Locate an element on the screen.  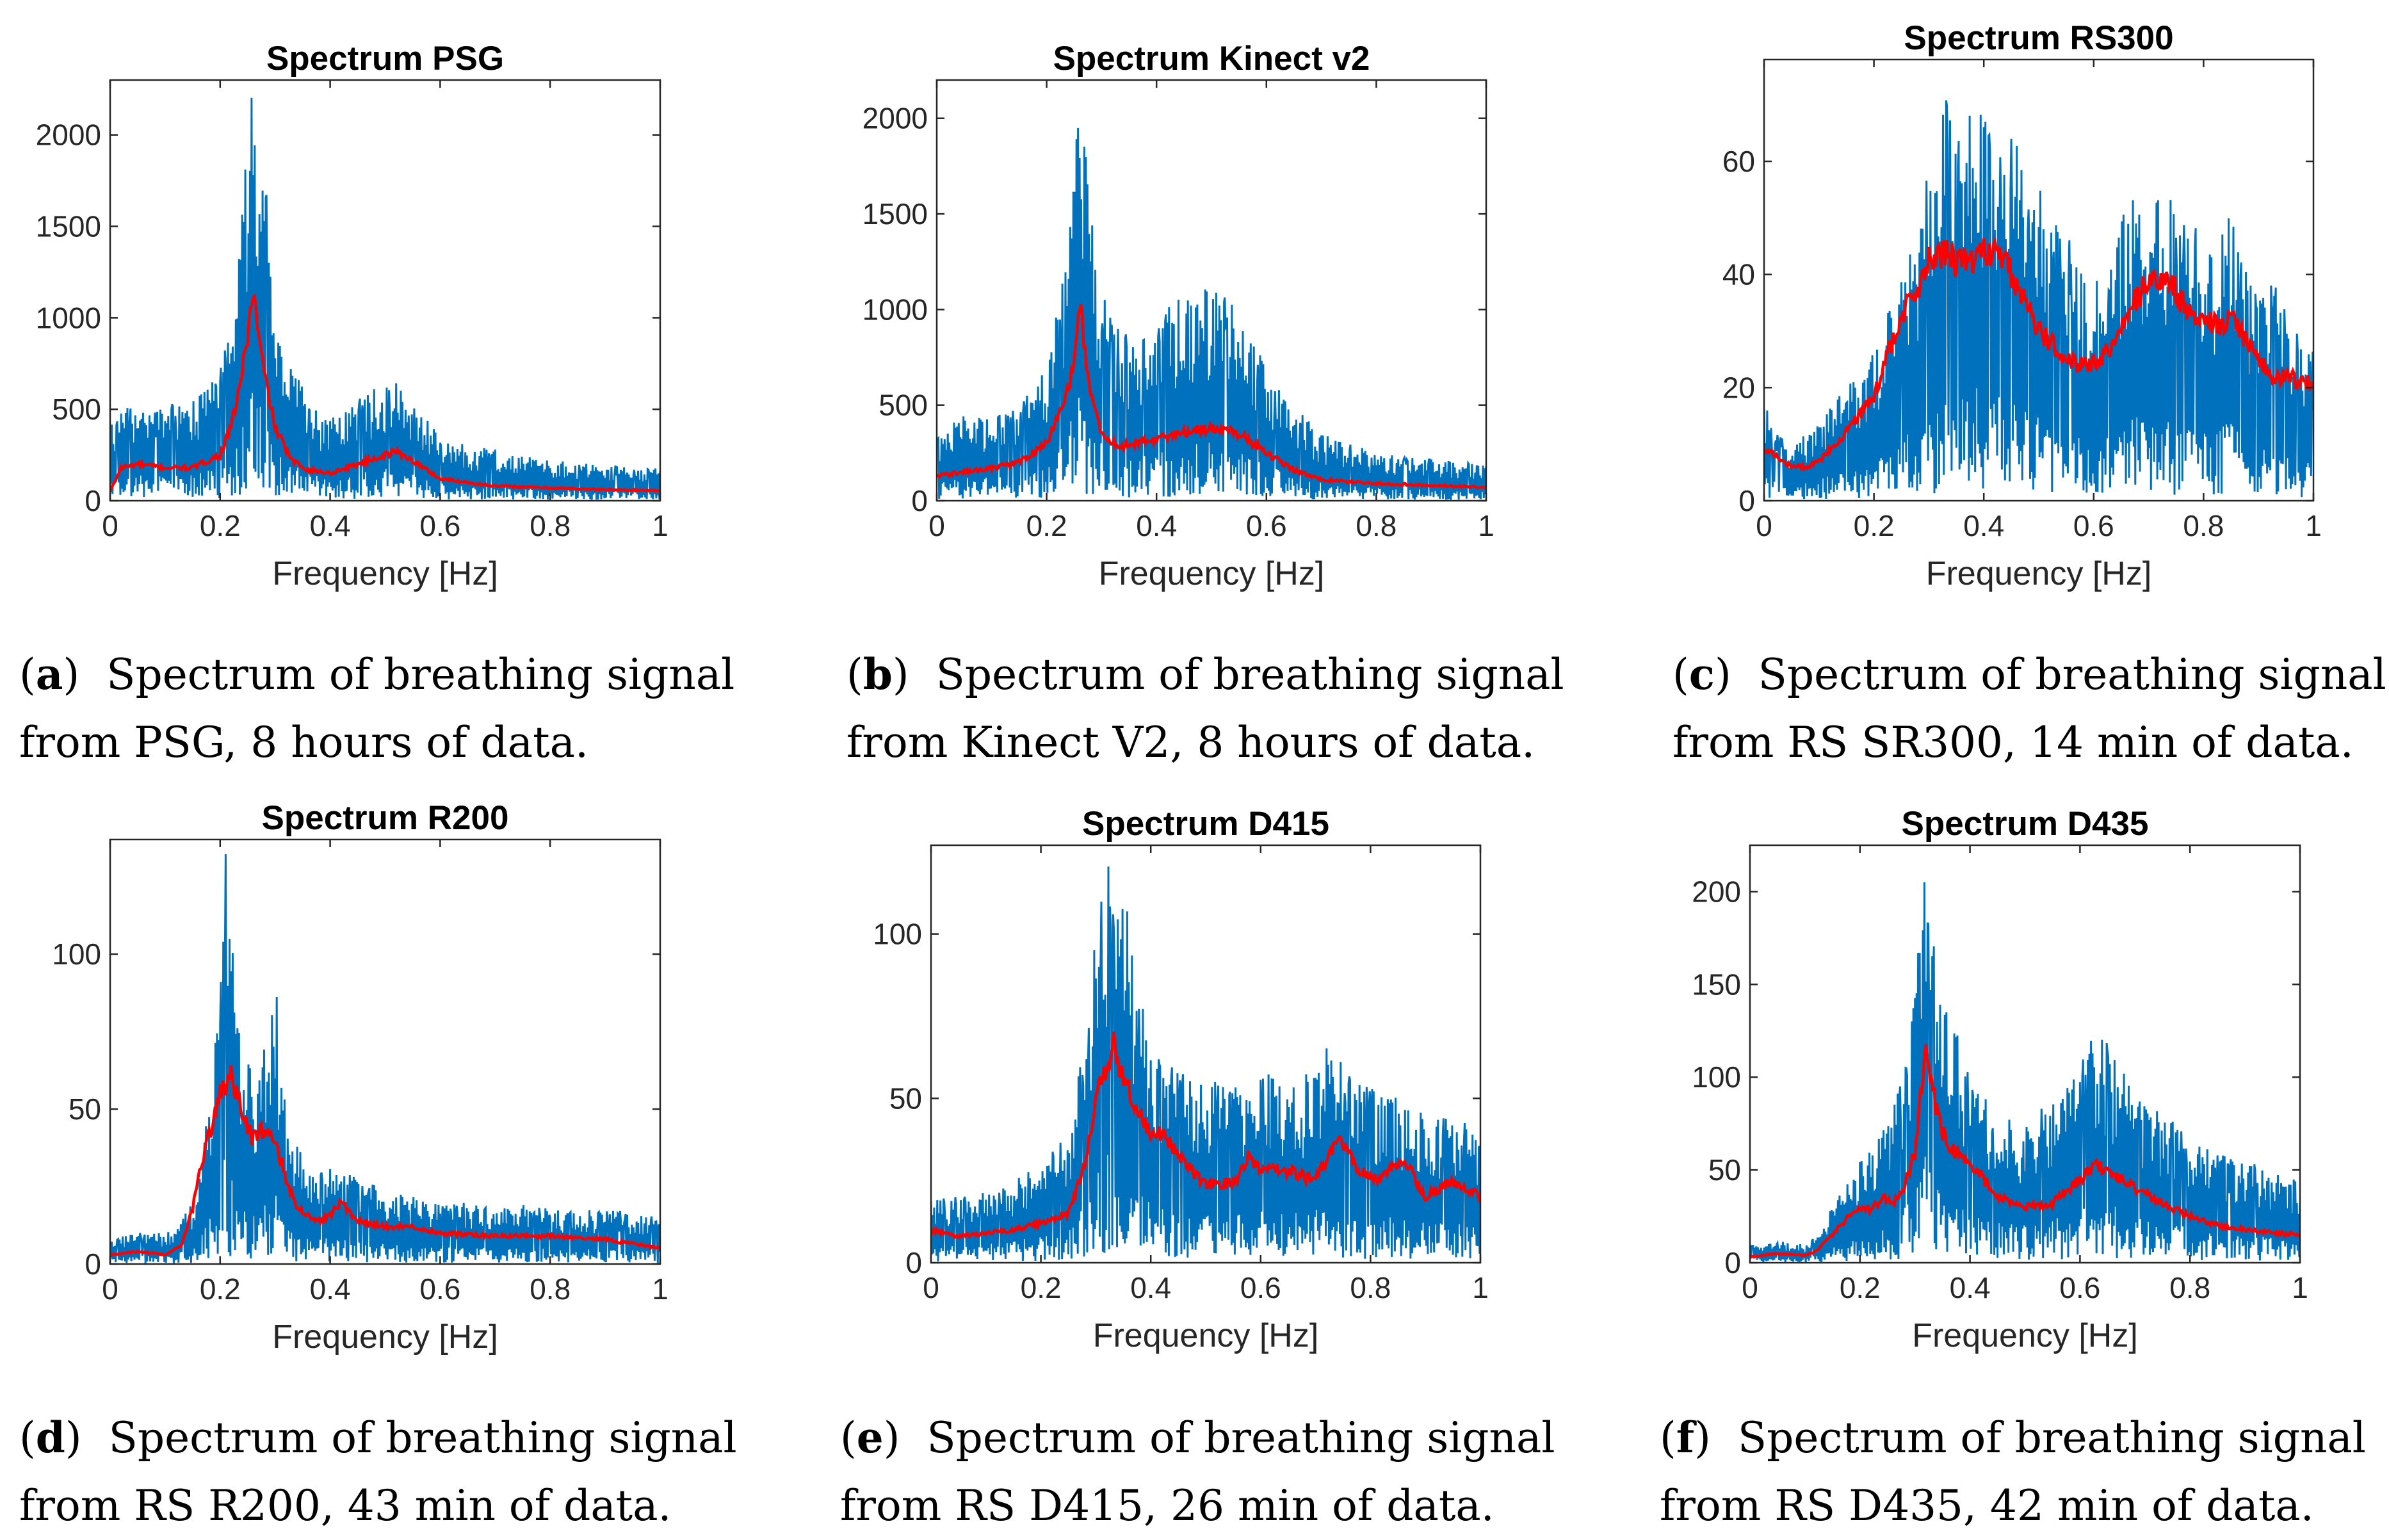
caption-line2: from PSG, 8 hours of data. is located at coordinates (303, 743).